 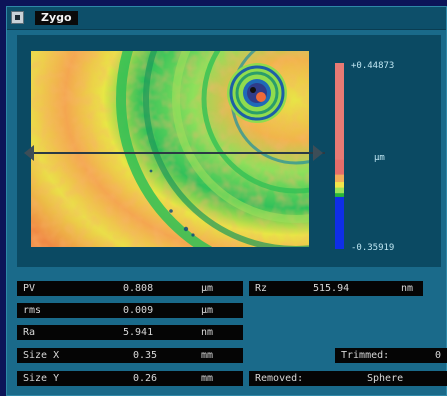 I want to click on result-removed-label: Removed:, so click(x=279, y=378).